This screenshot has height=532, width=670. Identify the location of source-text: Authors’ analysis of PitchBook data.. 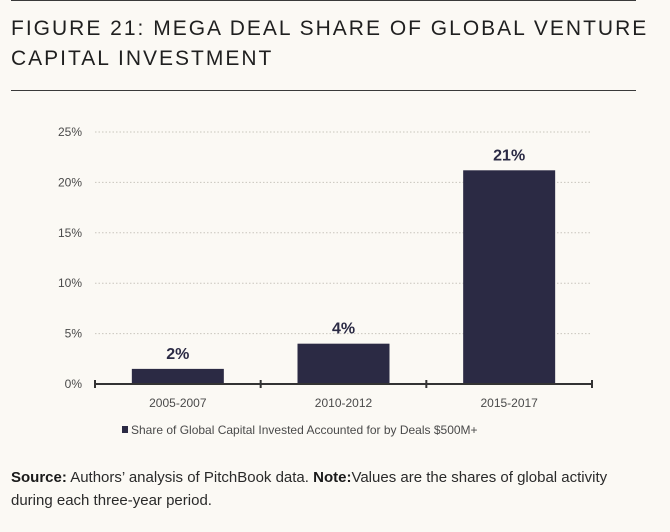
(190, 477).